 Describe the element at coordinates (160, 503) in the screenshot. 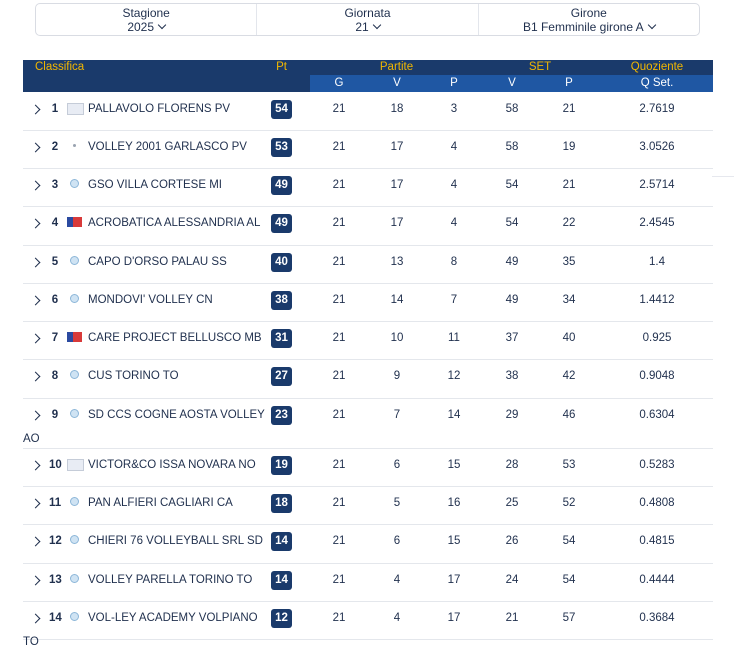

I see `team-name: PAN ALFIERI CAGLIARI CA` at that location.